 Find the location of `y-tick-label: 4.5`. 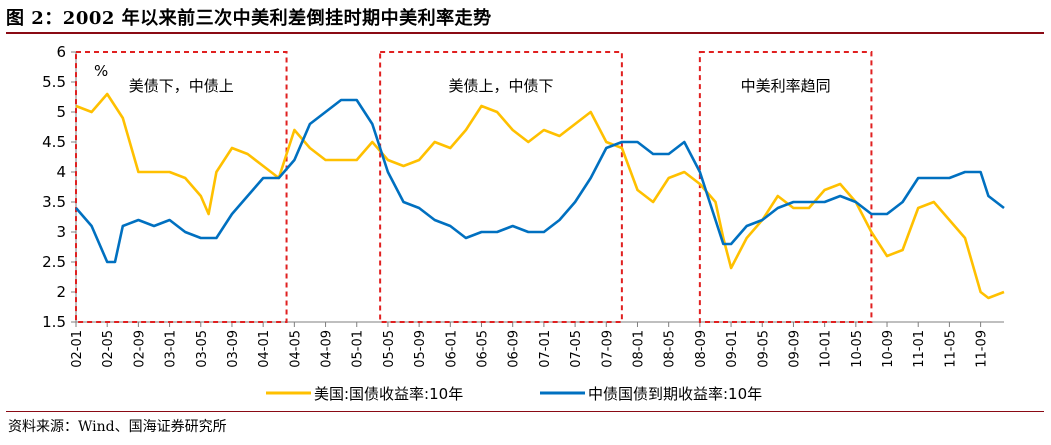

y-tick-label: 4.5 is located at coordinates (54, 142).